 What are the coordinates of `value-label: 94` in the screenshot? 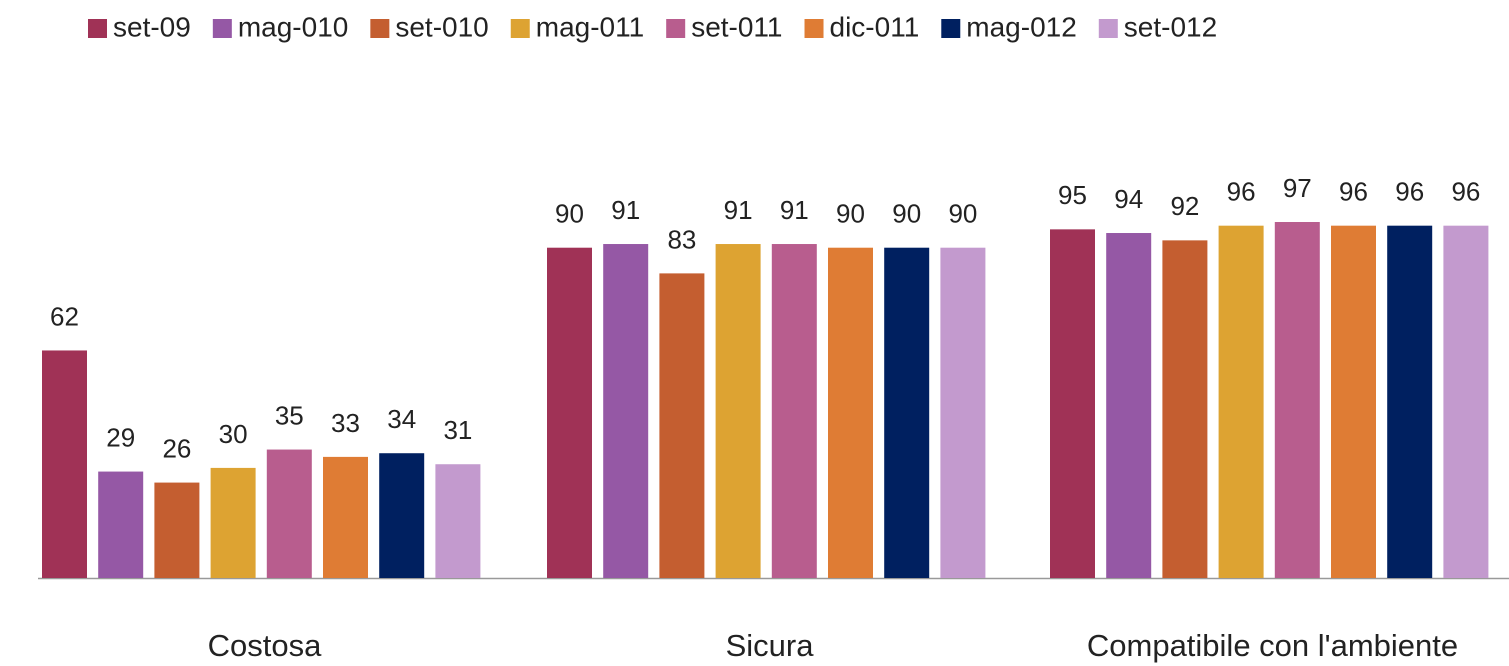 It's located at (1128, 199).